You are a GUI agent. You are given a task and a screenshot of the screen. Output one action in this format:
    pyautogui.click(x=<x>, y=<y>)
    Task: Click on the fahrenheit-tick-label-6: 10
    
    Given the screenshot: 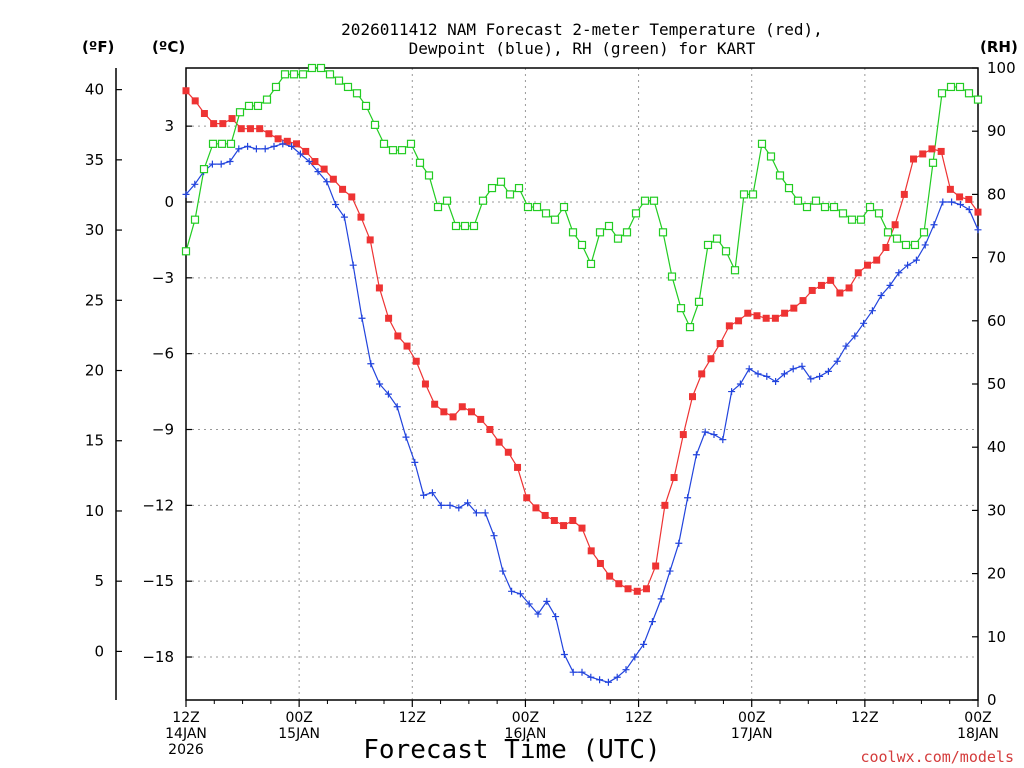 What is the action you would take?
    pyautogui.click(x=94, y=511)
    